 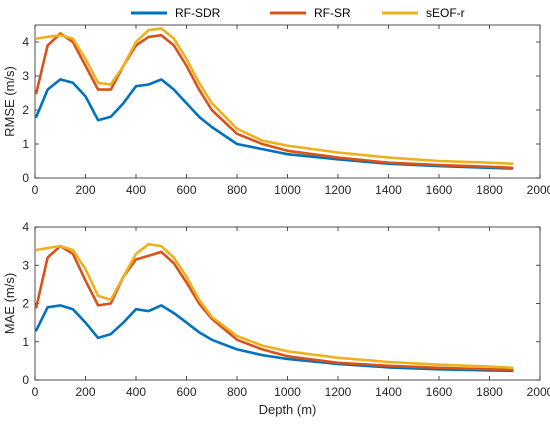 I want to click on legend-label-rf-sdr: RF-SDR, so click(x=198, y=13).